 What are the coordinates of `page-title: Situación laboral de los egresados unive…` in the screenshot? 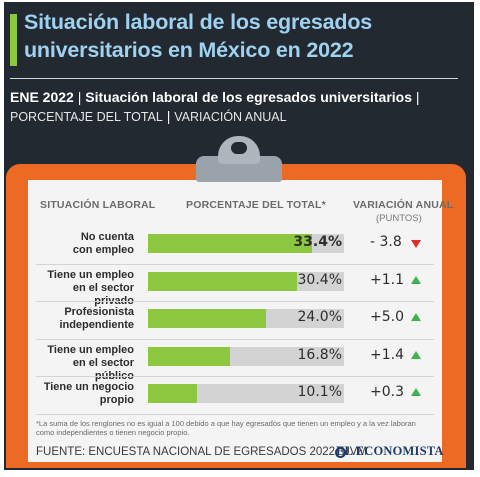 It's located at (198, 36).